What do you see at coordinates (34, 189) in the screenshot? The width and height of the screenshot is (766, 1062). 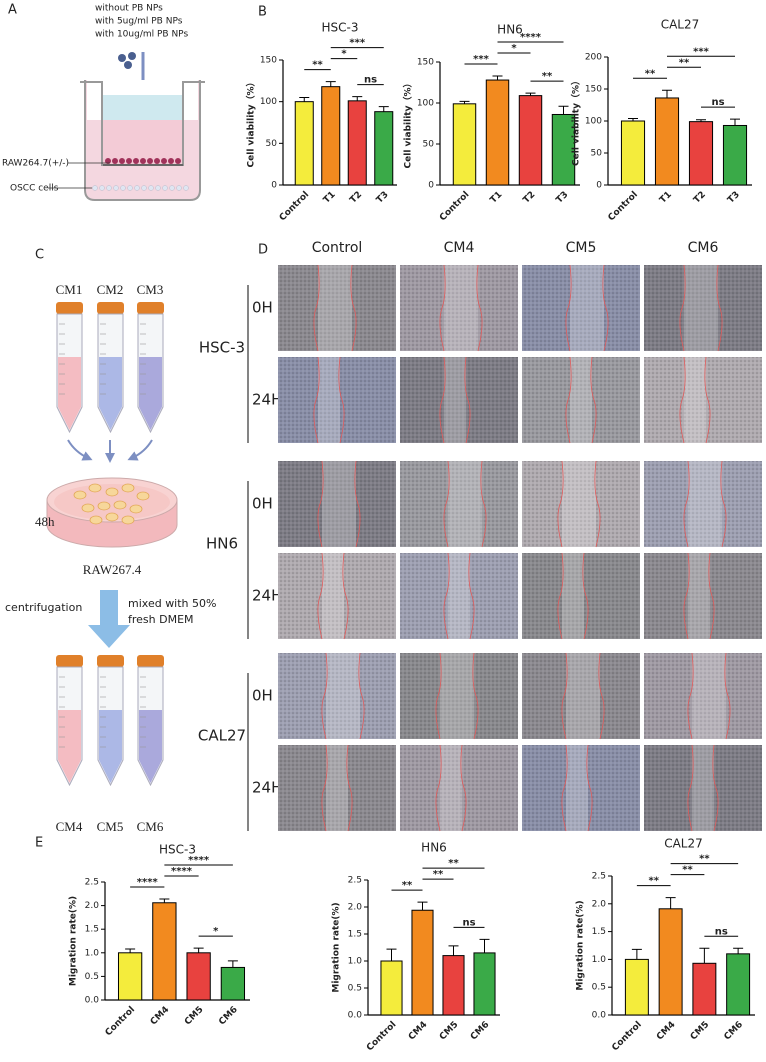 I see `label: OSCC cells` at bounding box center [34, 189].